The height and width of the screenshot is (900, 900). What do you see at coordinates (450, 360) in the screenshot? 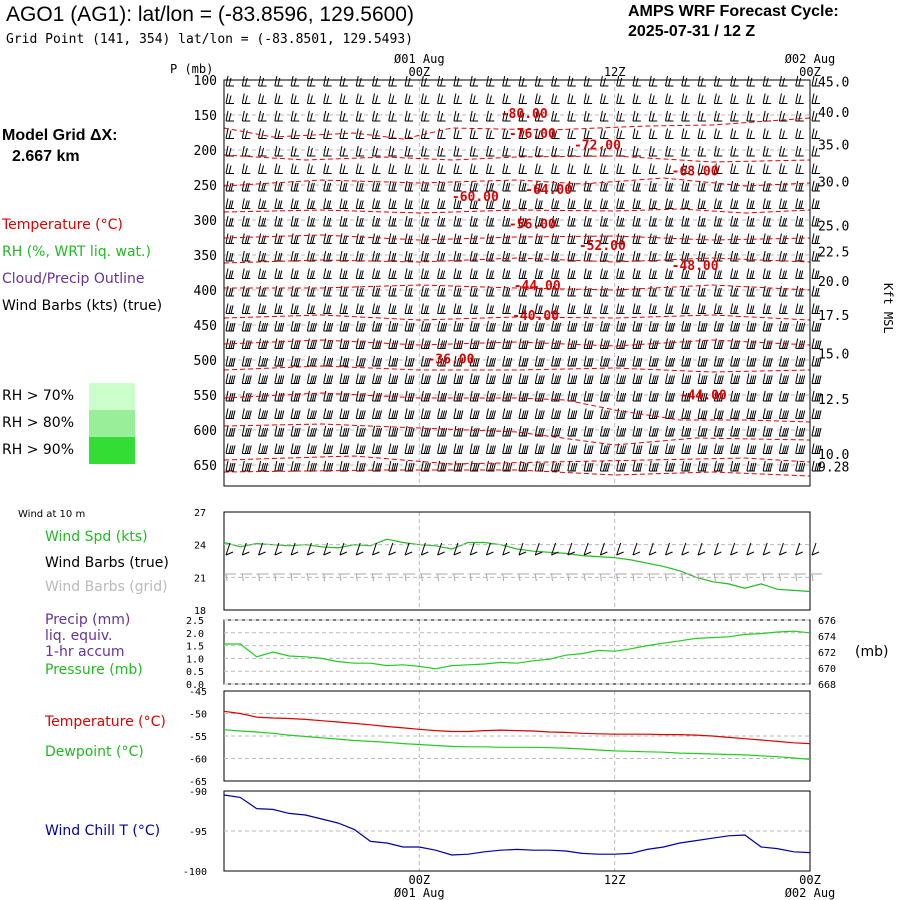
I see `isotherm-label: -36.00` at bounding box center [450, 360].